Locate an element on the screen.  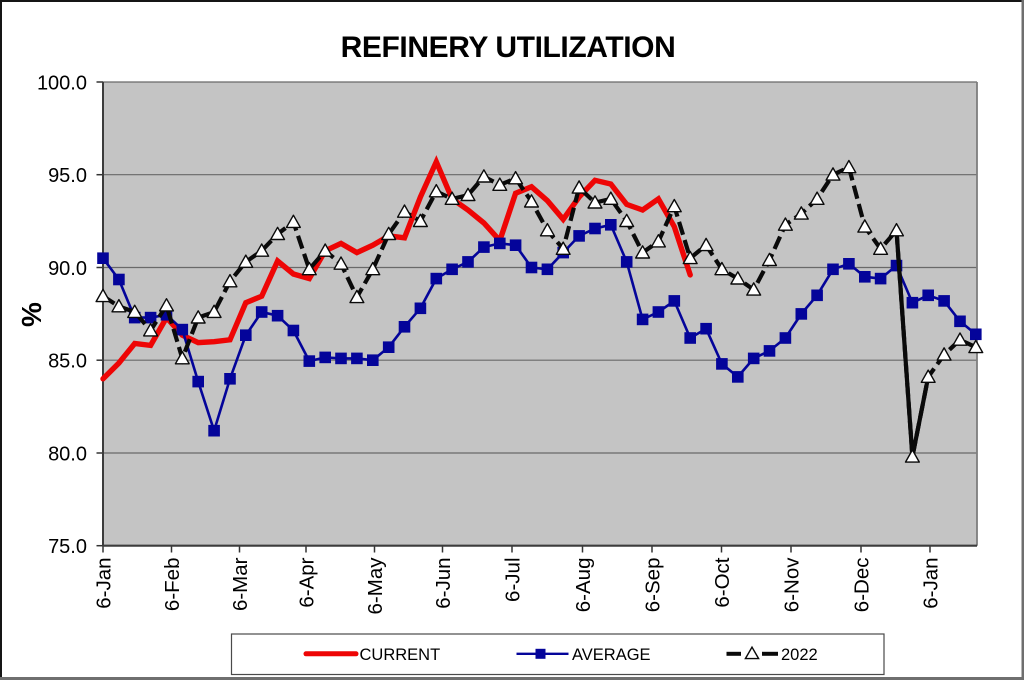
svg-text: 80.0 is located at coordinates (67, 454).